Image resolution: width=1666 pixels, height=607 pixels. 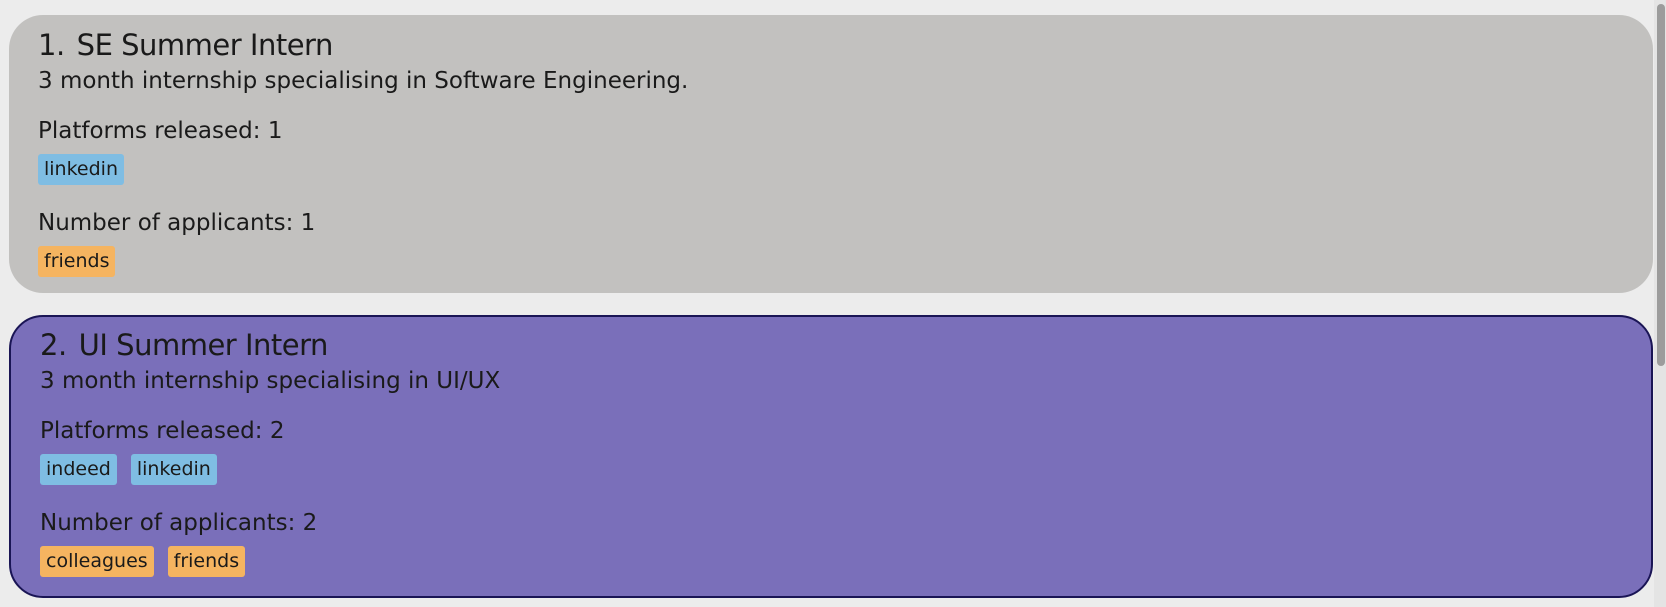 What do you see at coordinates (78, 469) in the screenshot?
I see `platform-tag: indeed` at bounding box center [78, 469].